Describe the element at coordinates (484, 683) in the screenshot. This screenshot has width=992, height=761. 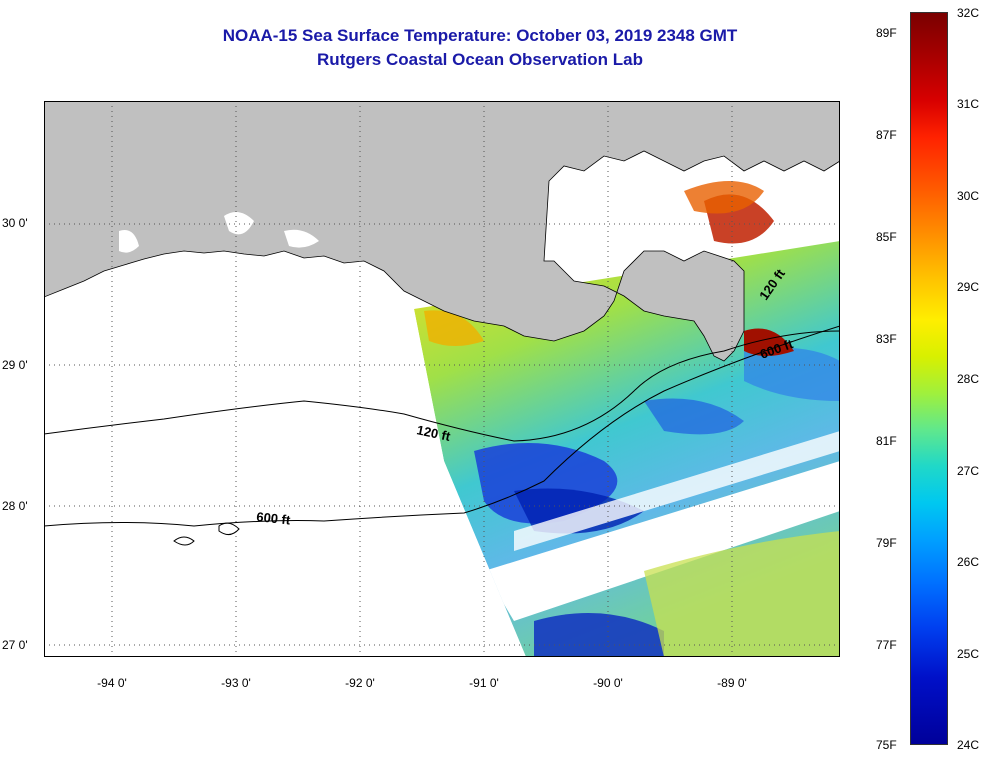
I see `lon-label-91: -91 0'` at that location.